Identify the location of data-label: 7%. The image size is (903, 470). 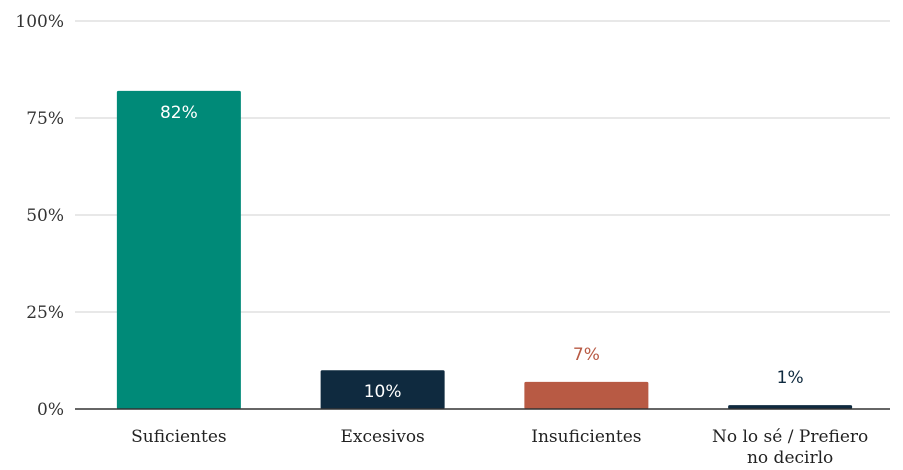
(586, 355).